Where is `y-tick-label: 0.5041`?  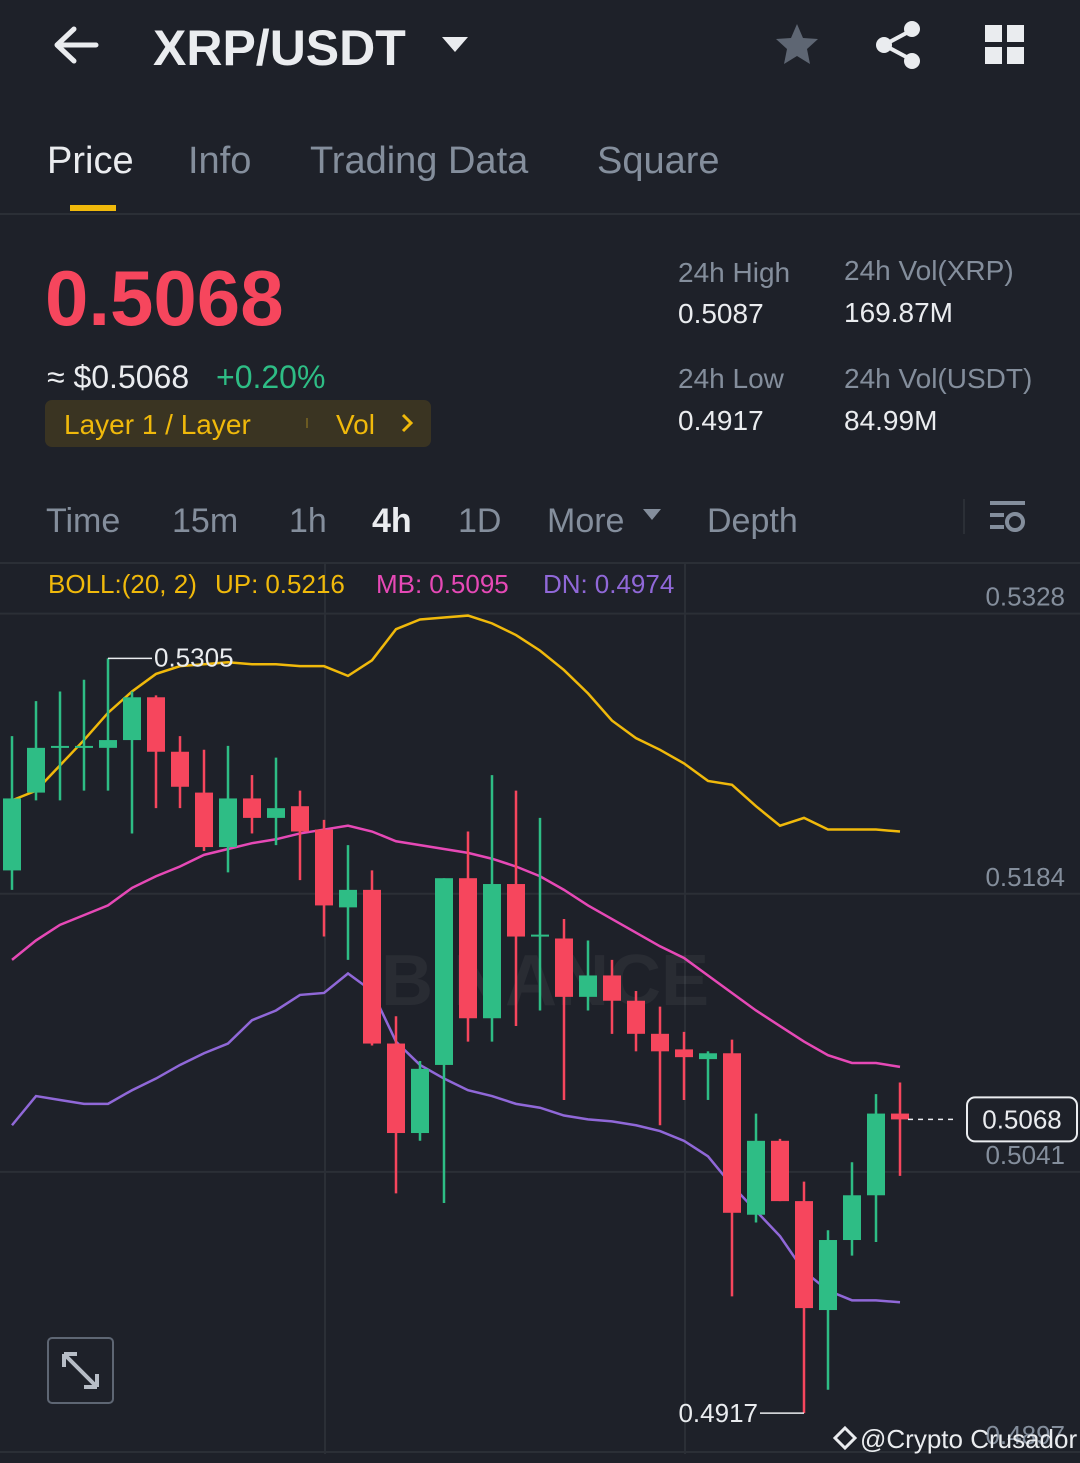 y-tick-label: 0.5041 is located at coordinates (1025, 1155).